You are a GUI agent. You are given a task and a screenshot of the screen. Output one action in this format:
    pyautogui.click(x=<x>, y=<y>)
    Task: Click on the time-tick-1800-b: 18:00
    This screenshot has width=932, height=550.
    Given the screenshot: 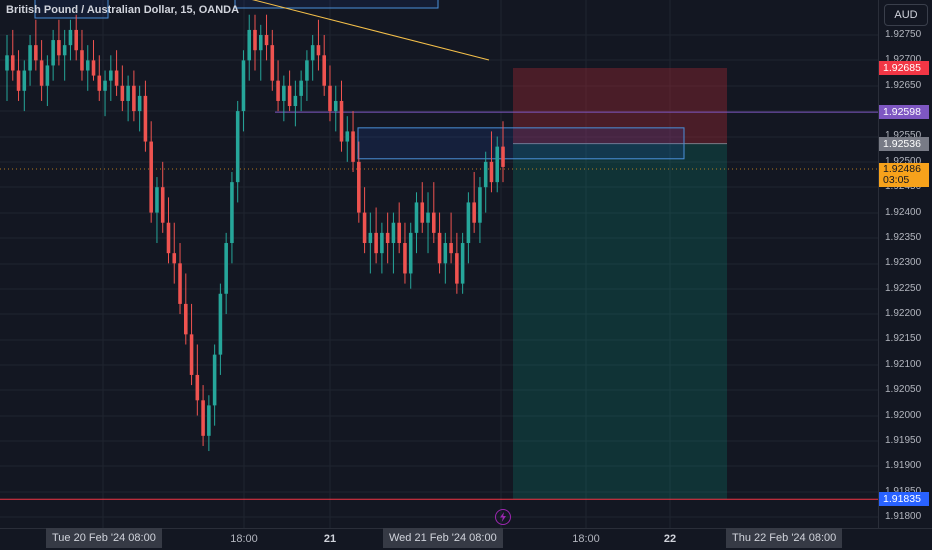 What is the action you would take?
    pyautogui.click(x=586, y=539)
    